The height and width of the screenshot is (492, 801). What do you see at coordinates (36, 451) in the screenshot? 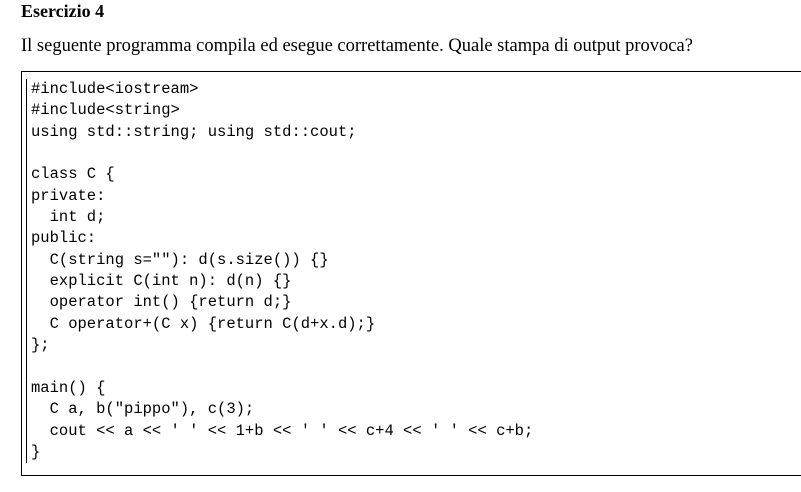
I see `code-line: }` at bounding box center [36, 451].